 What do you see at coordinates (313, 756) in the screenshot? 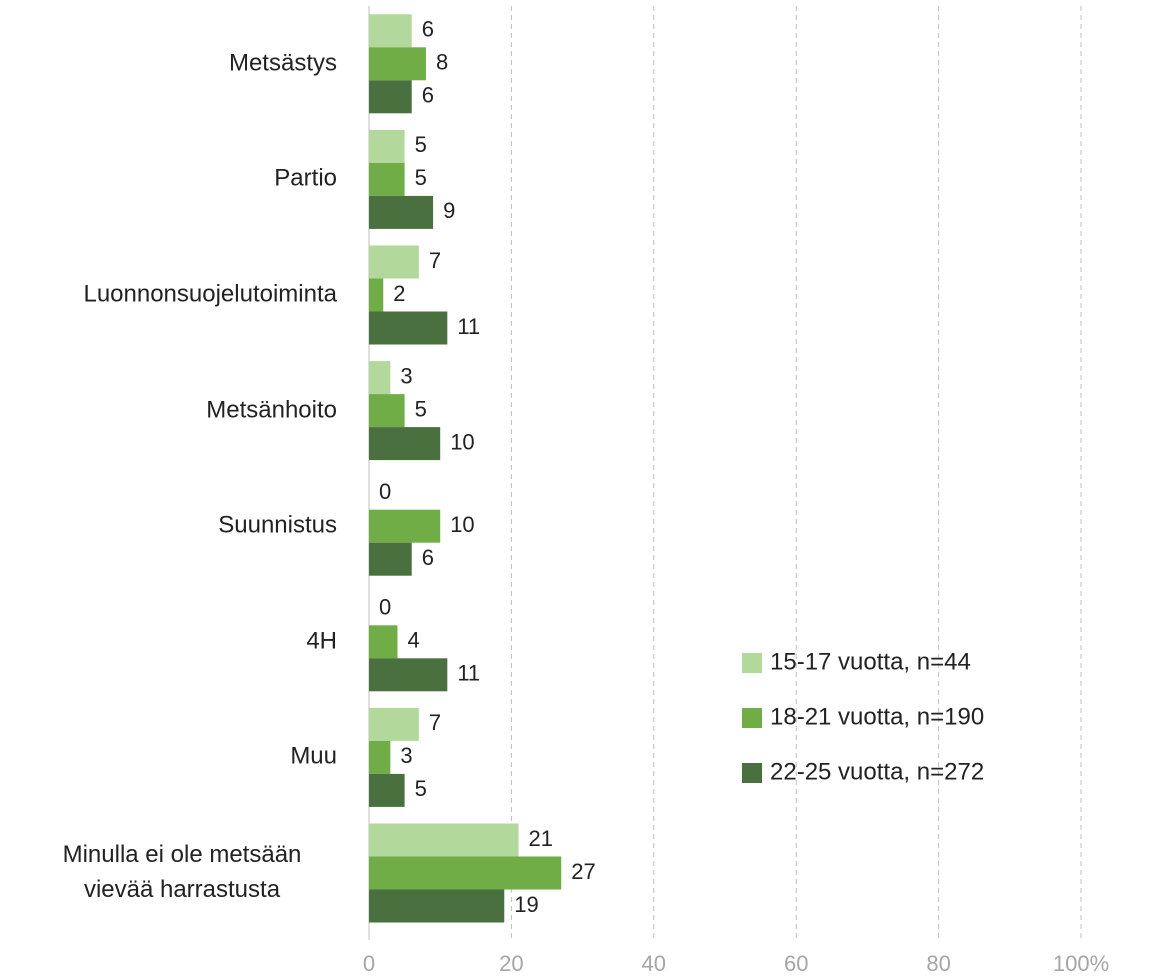
I see `category-text: Muu` at bounding box center [313, 756].